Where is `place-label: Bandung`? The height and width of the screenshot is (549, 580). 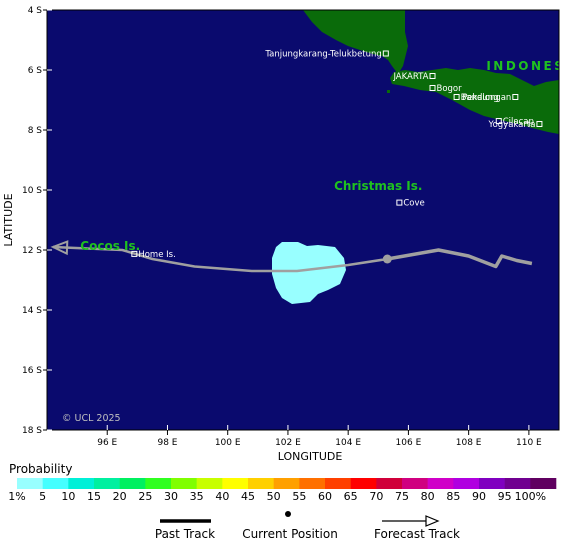 place-label: Bandung is located at coordinates (480, 98).